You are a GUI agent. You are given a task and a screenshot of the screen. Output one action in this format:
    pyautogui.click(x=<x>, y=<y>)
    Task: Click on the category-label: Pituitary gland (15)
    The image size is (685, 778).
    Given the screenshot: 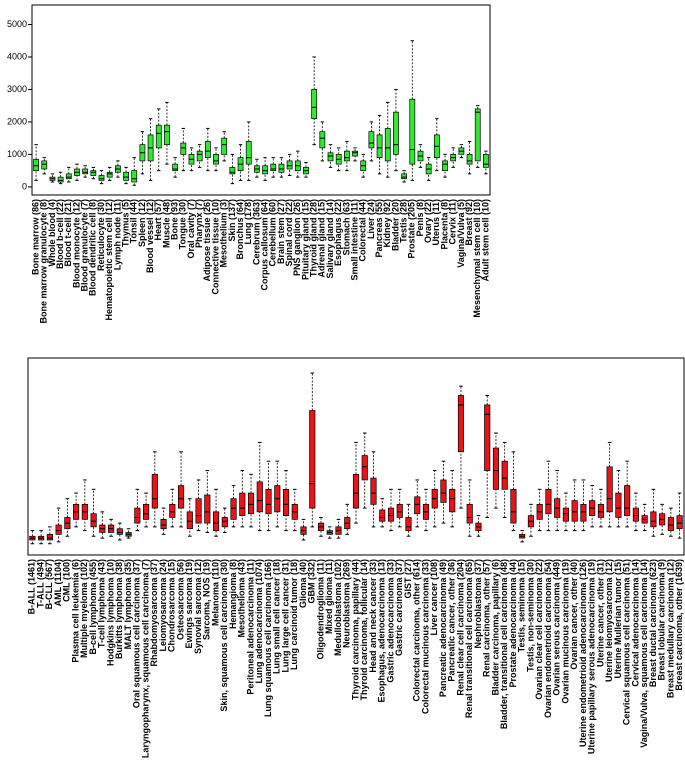 What is the action you would take?
    pyautogui.click(x=305, y=239)
    